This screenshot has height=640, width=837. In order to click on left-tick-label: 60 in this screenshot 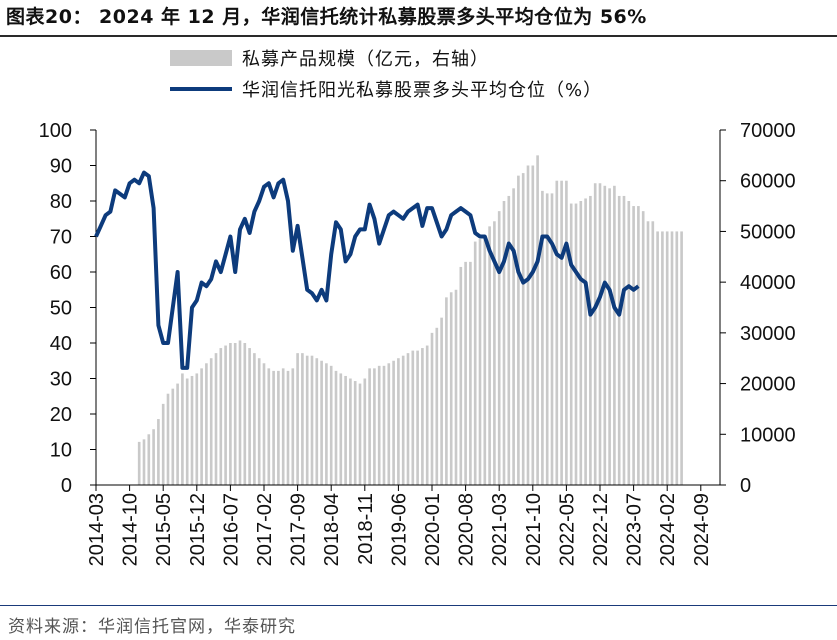, I will do `click(61, 273)`.